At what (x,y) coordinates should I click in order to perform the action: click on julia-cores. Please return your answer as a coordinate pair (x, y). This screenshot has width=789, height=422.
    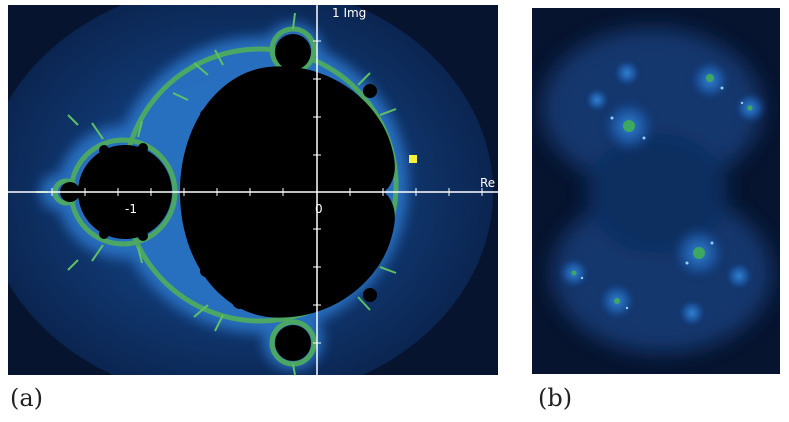
    Looking at the image, I should click on (662, 189).